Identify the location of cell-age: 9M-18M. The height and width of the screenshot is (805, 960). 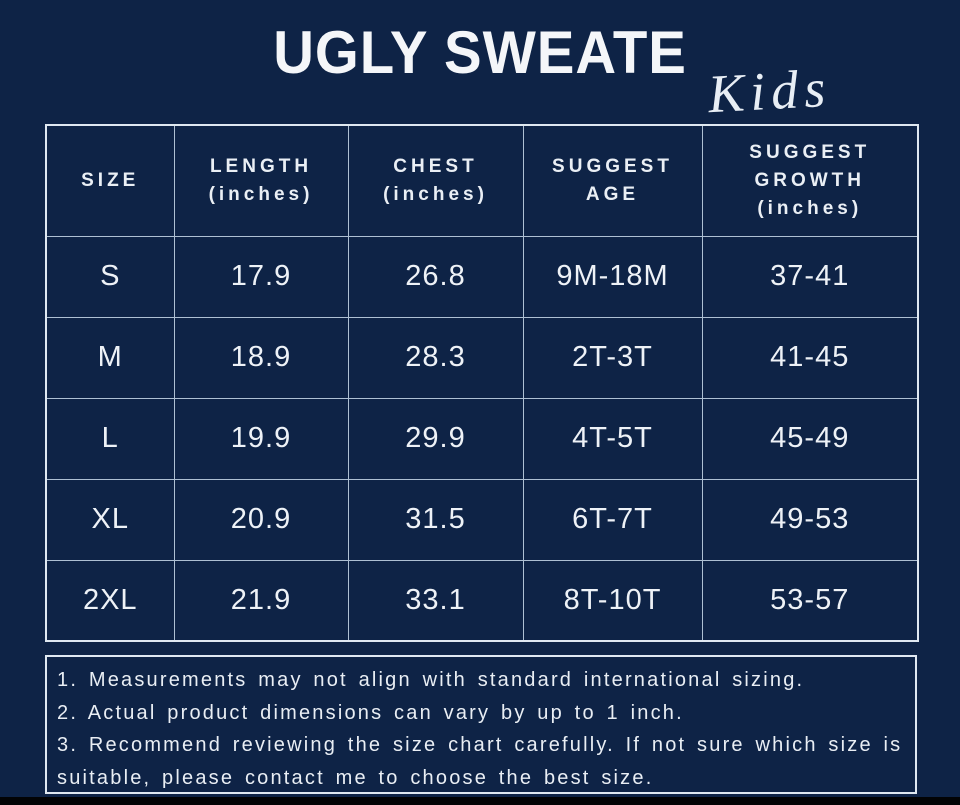
(612, 276).